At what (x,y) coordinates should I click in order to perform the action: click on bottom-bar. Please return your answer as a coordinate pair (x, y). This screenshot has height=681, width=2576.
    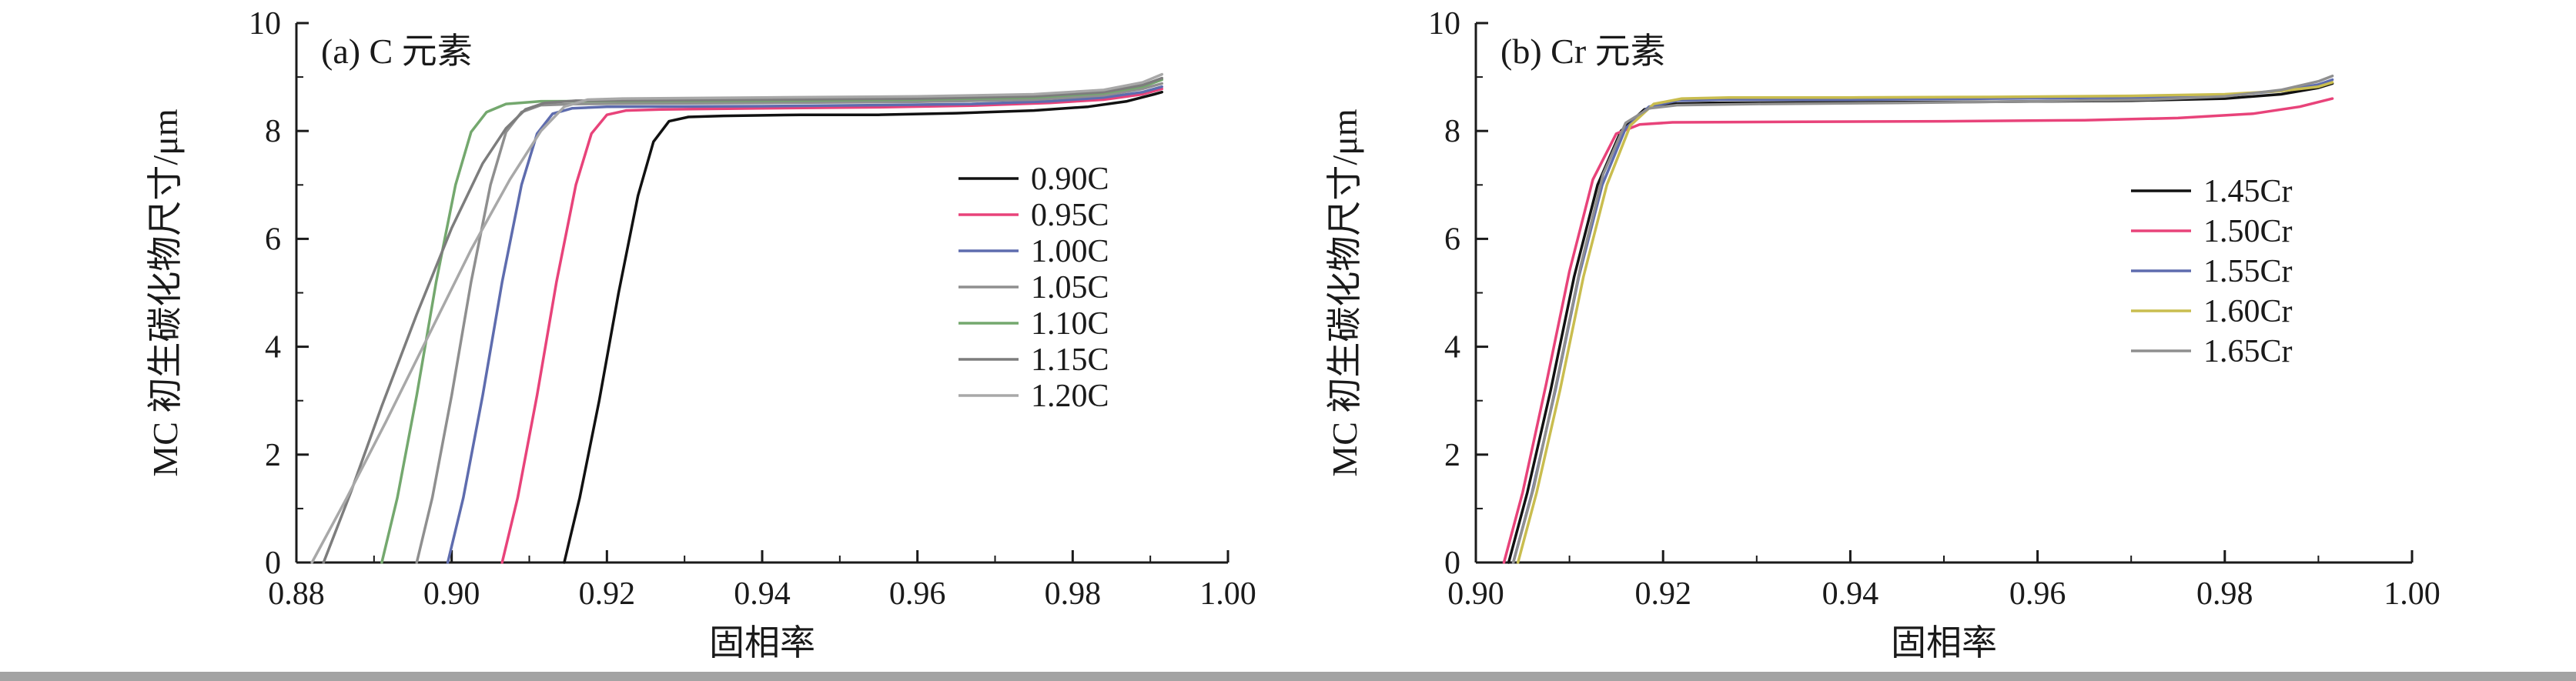
    Looking at the image, I should click on (1288, 676).